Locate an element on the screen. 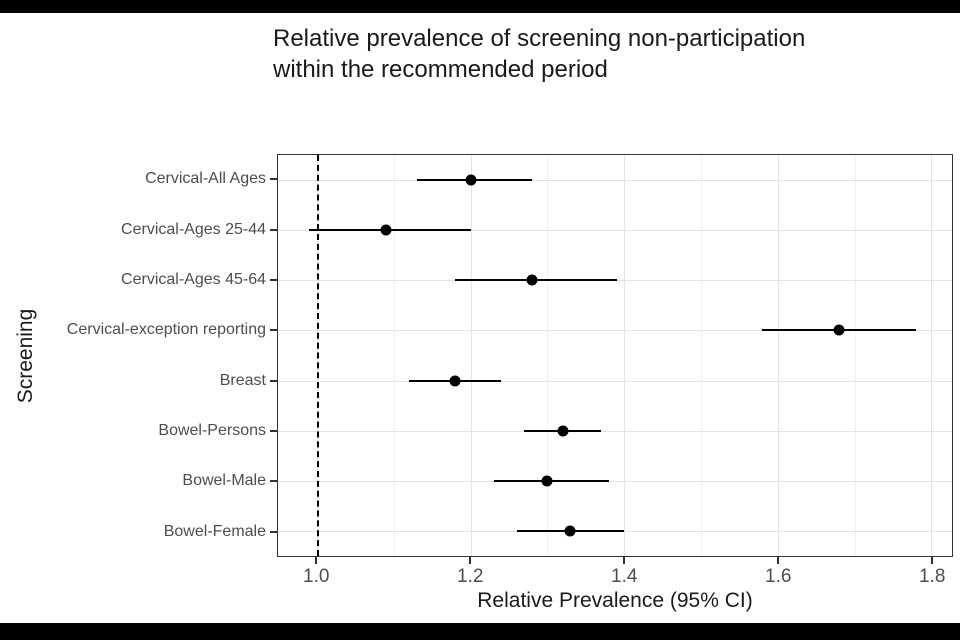  x-axis-title: Relative Prevalence (95% CI) is located at coordinates (615, 600).